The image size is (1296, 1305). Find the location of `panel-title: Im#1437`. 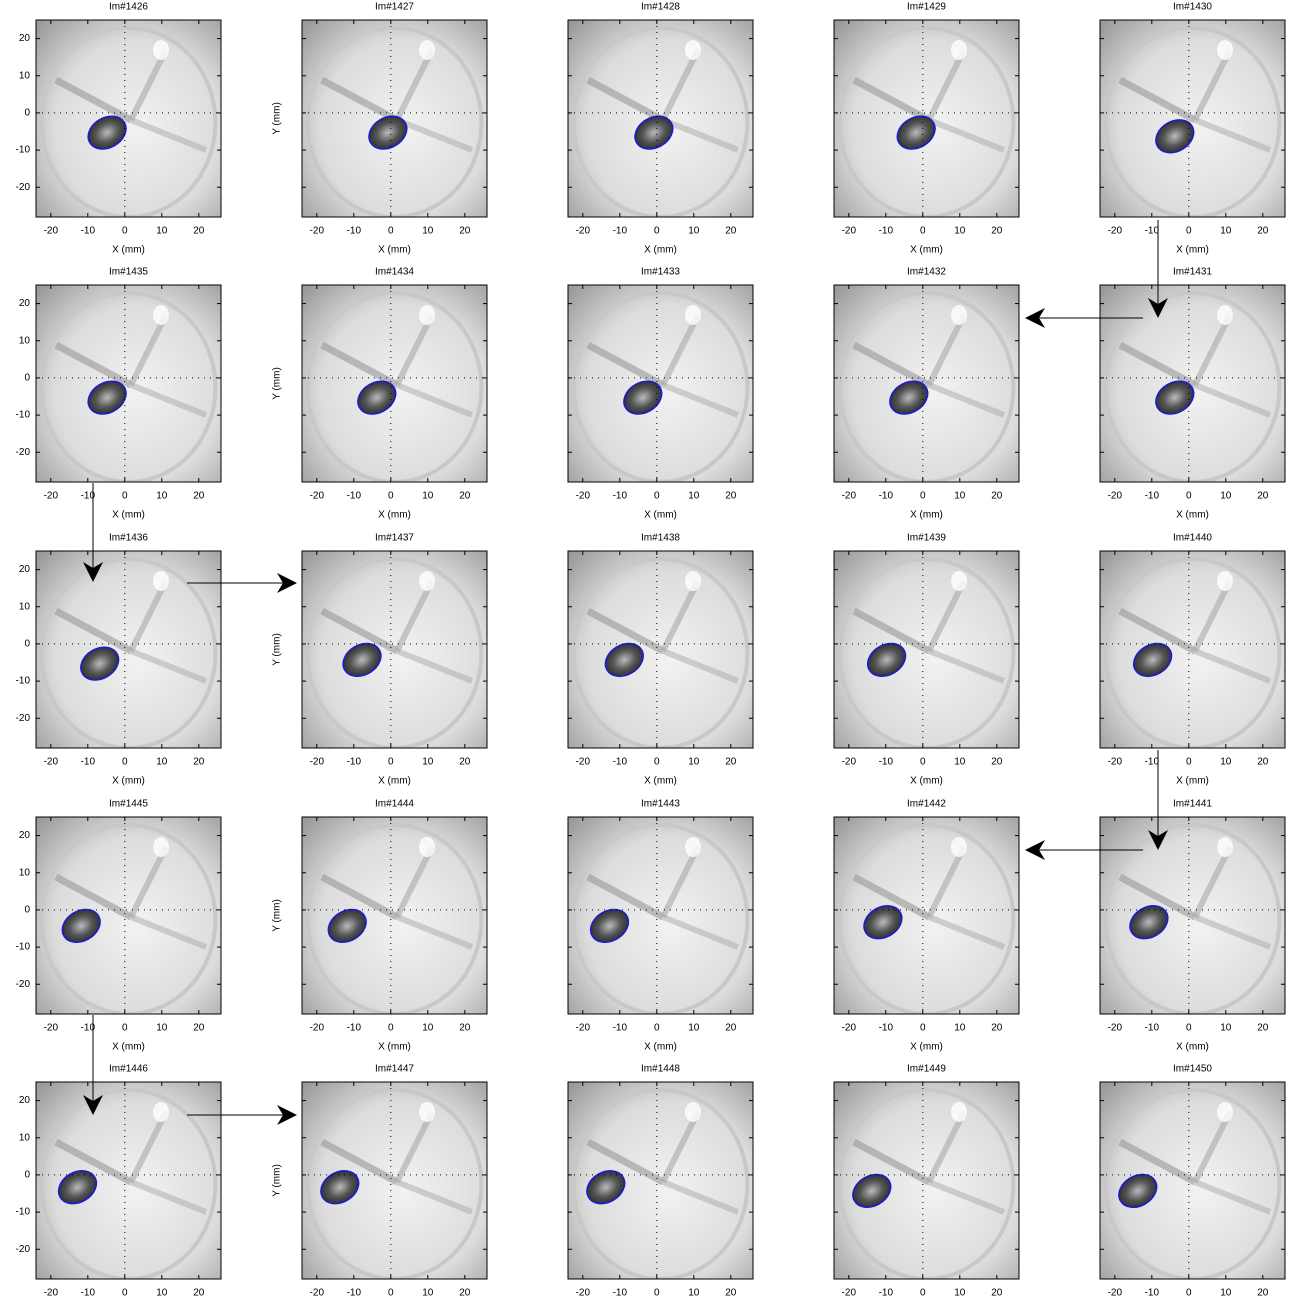

panel-title: Im#1437 is located at coordinates (394, 538).